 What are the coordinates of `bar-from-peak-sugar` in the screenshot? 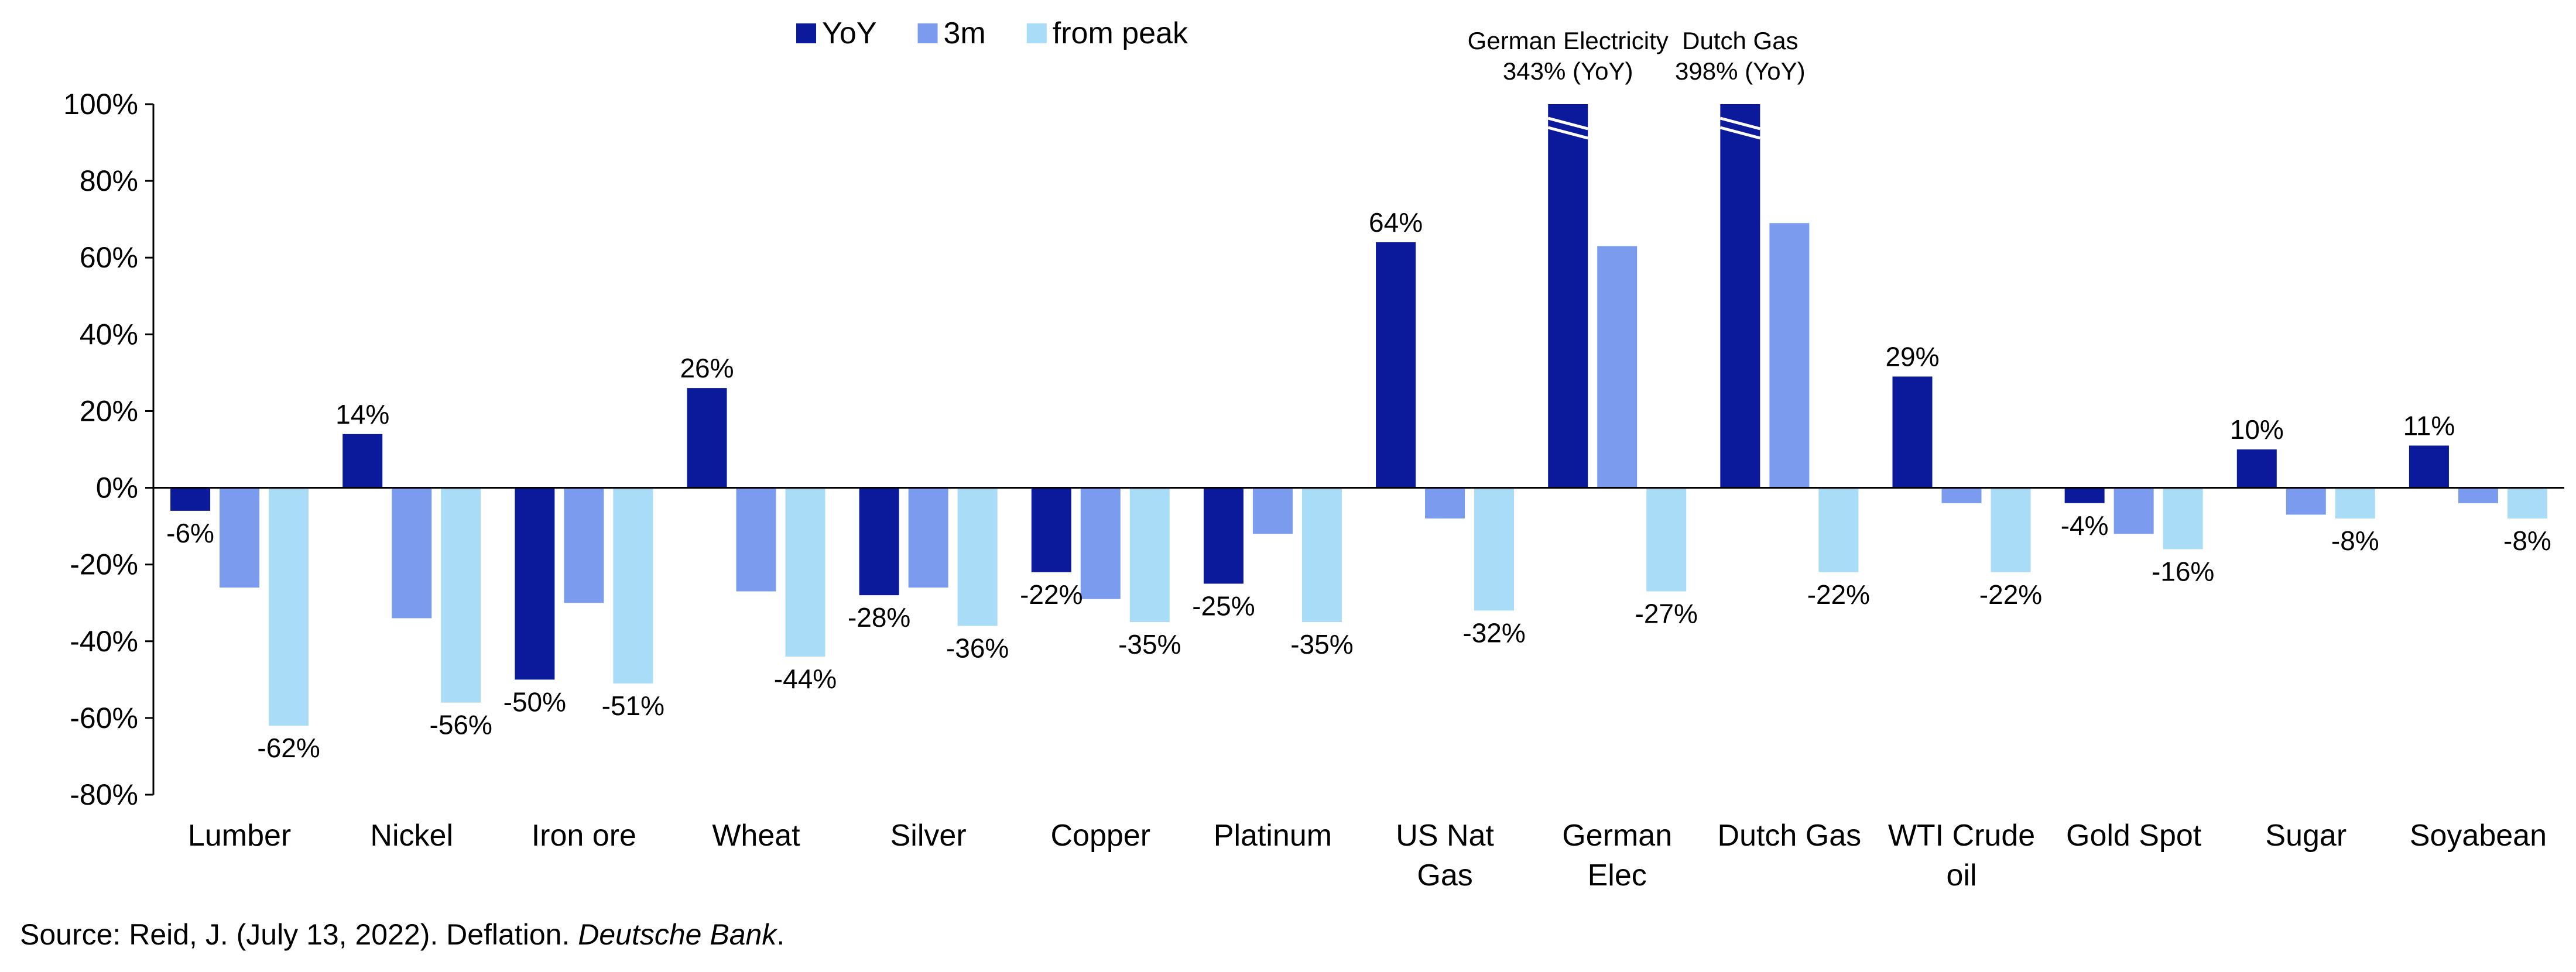 It's located at (2355, 503).